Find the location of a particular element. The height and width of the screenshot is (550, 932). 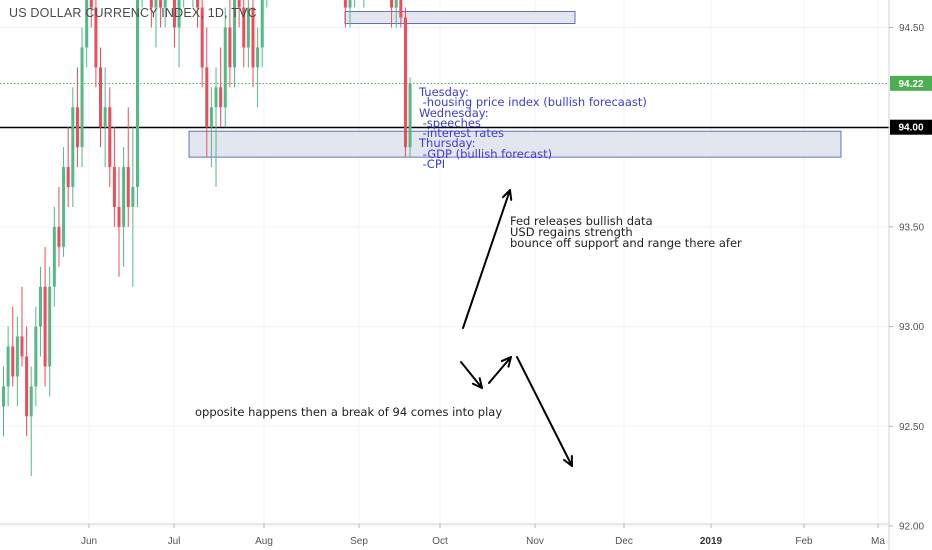

svg-text: 94.00 is located at coordinates (910, 128).